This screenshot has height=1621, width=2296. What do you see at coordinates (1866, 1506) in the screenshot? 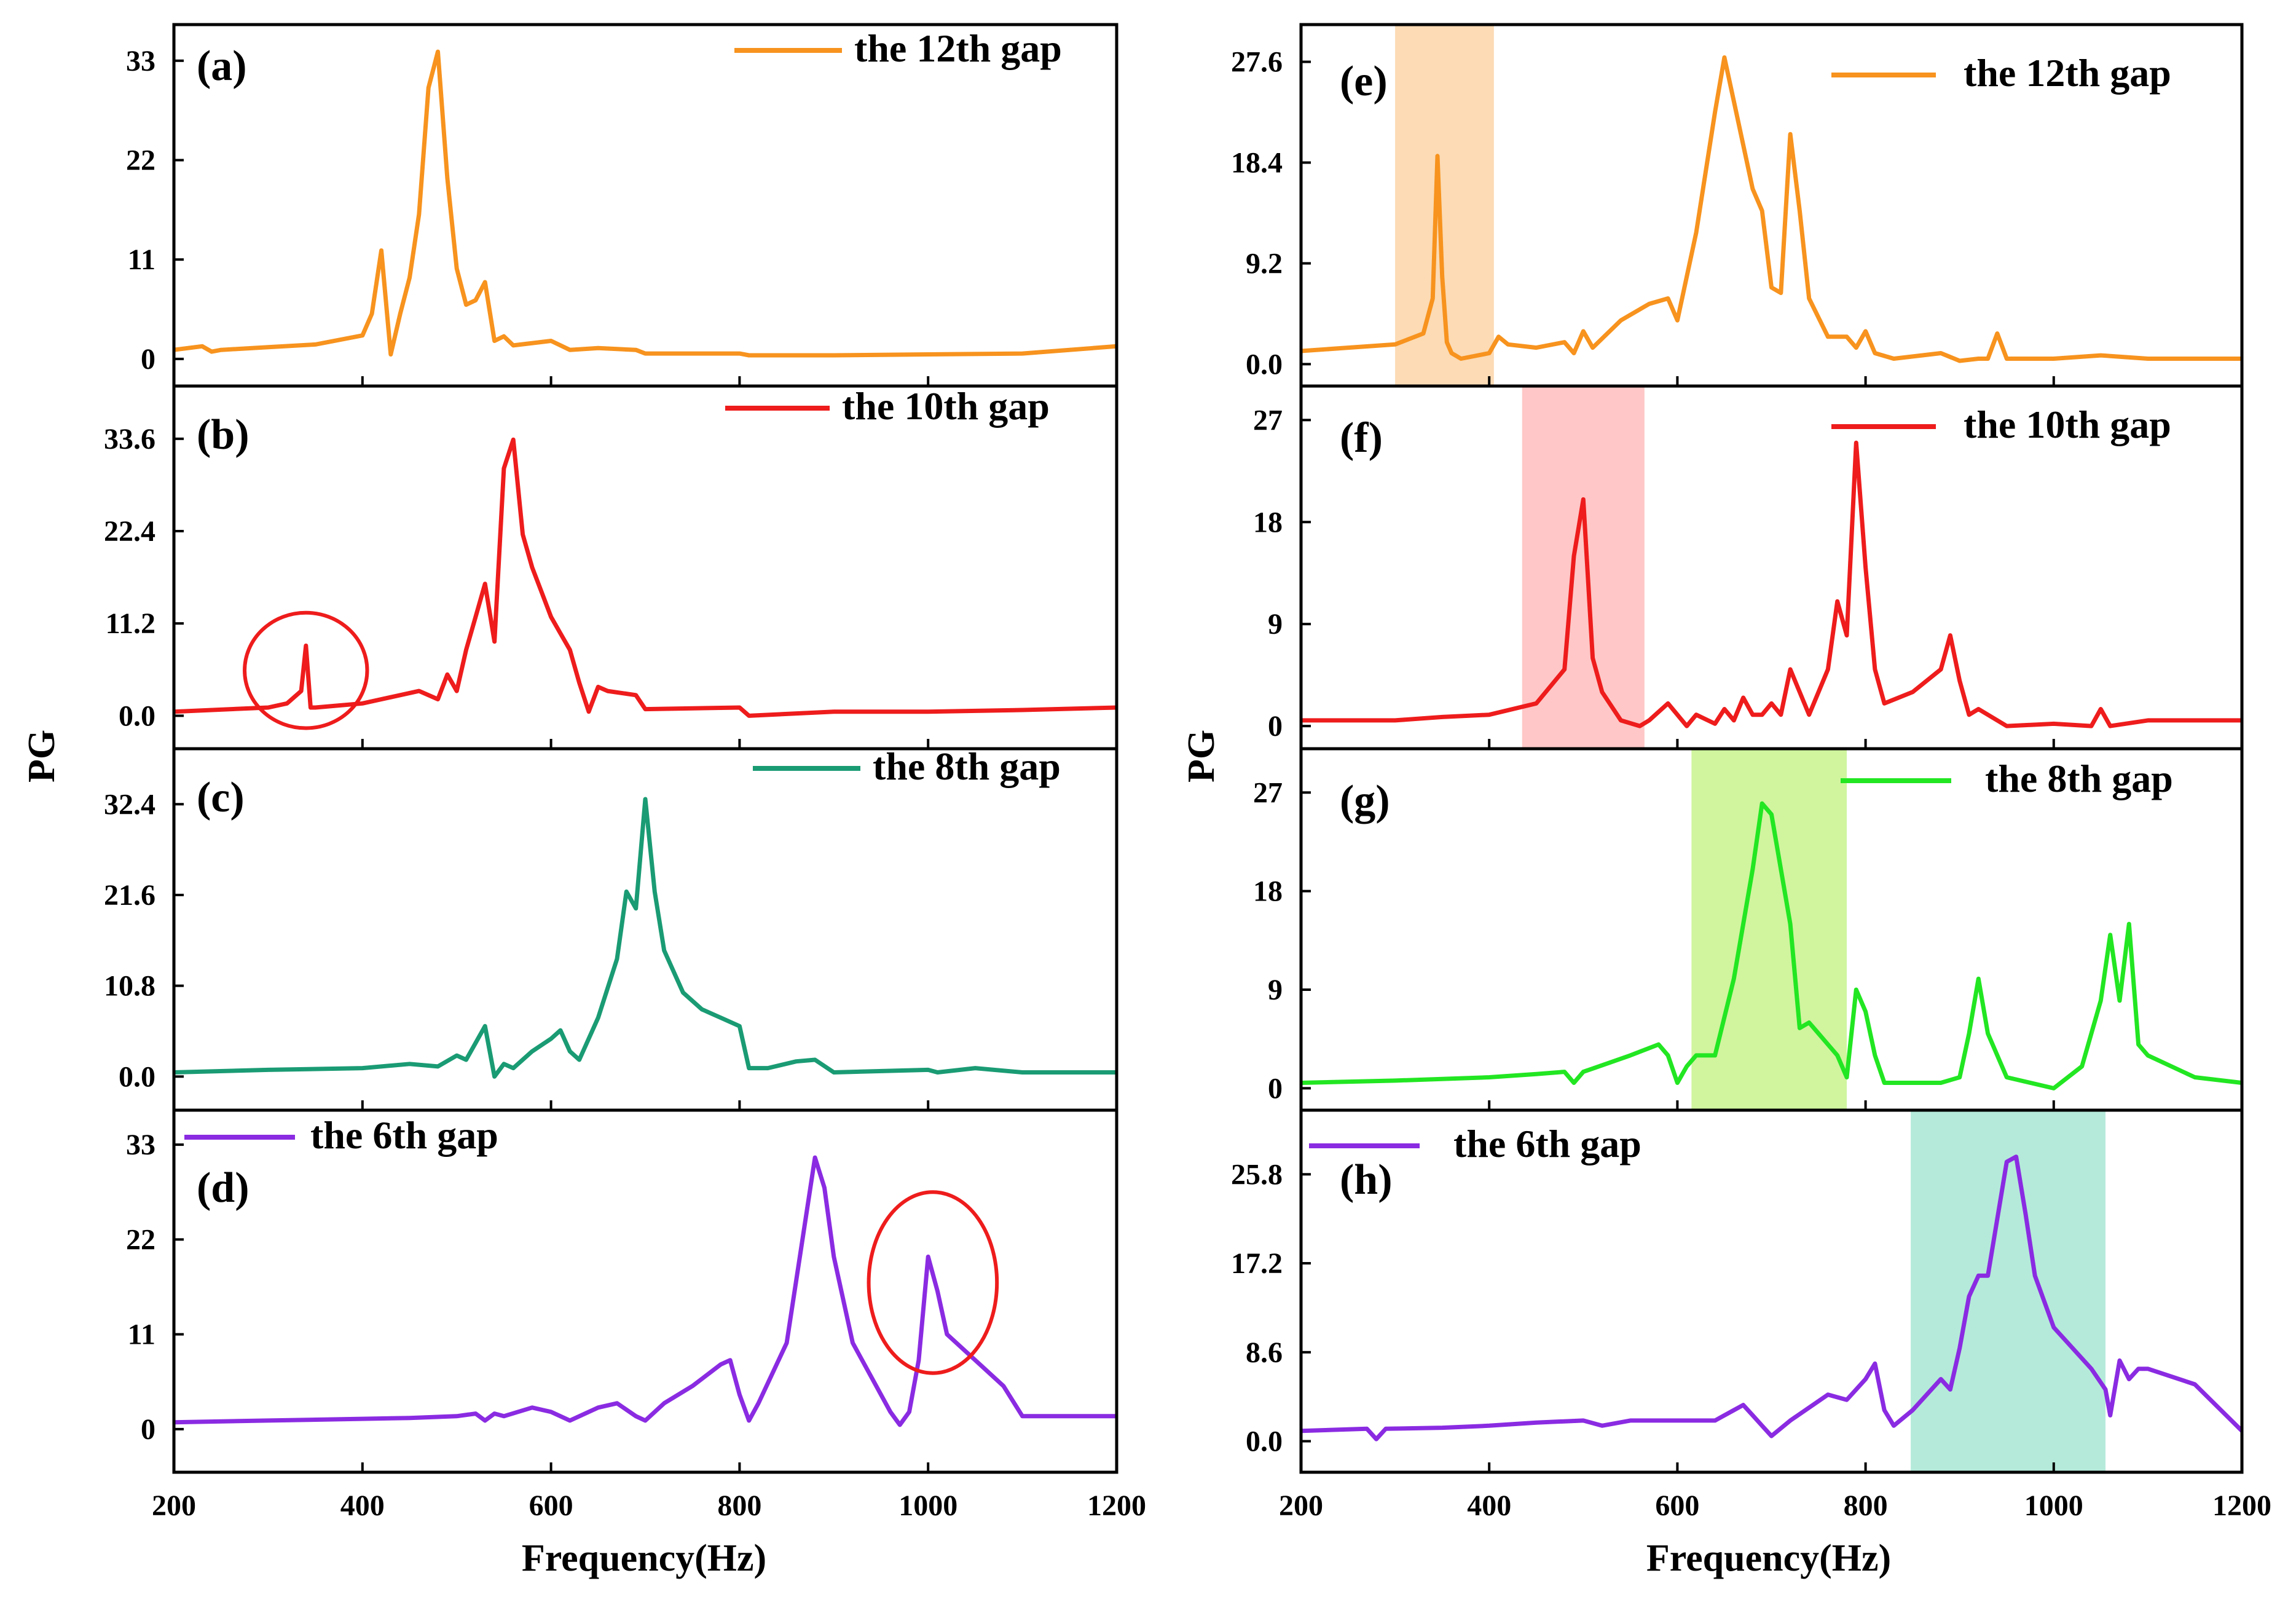
I see `x-tick-label-h: 800` at bounding box center [1866, 1506].